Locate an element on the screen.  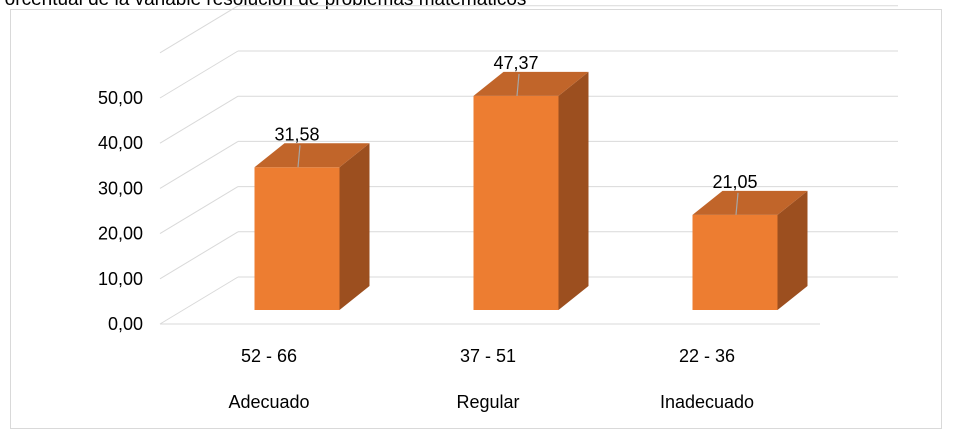
data-label: 21,05 is located at coordinates (734, 182).